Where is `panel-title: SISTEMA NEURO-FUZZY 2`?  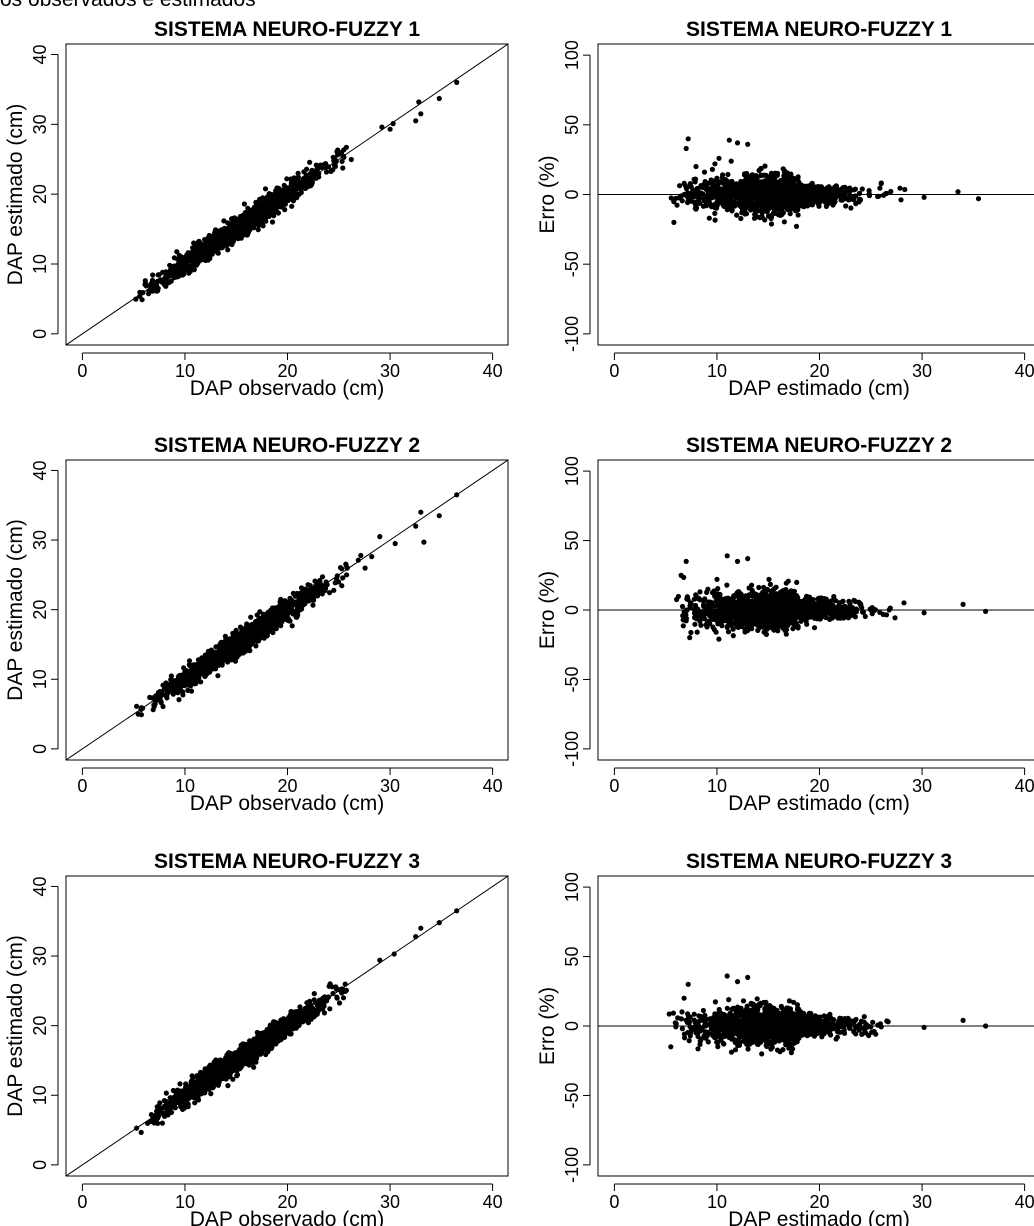
panel-title: SISTEMA NEURO-FUZZY 2 is located at coordinates (287, 445).